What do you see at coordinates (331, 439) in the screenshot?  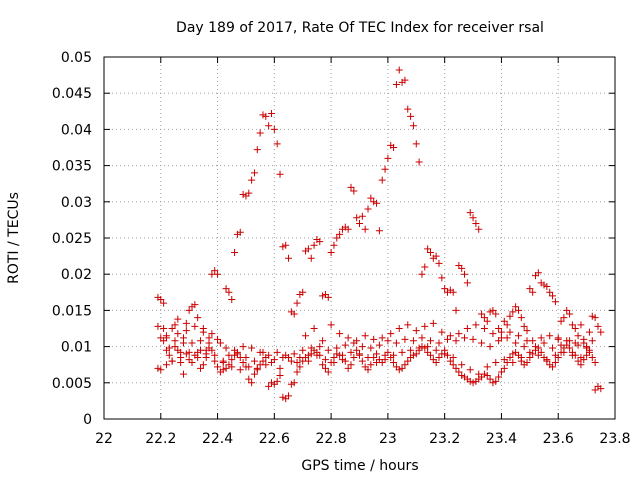 I see `x-tick-label: 22.8` at bounding box center [331, 439].